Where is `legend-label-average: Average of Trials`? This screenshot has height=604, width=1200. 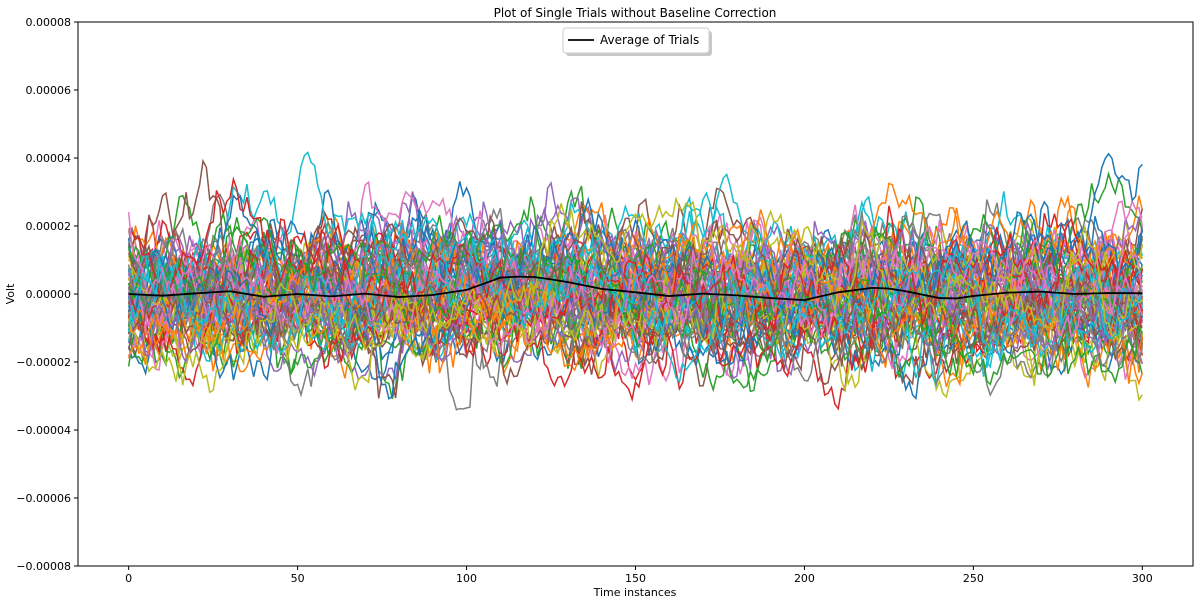 legend-label-average: Average of Trials is located at coordinates (649, 40).